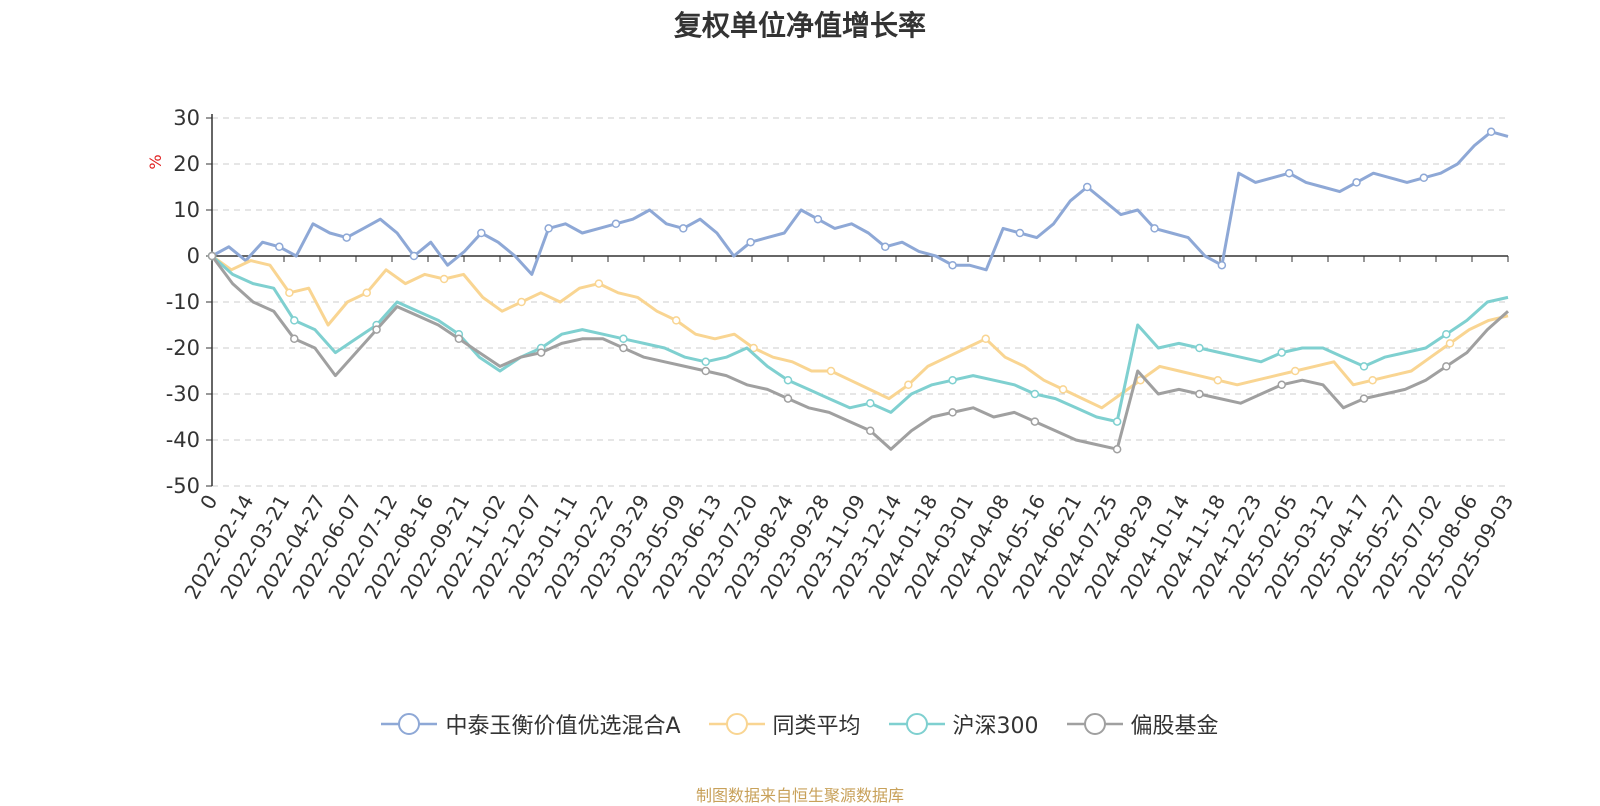 The width and height of the screenshot is (1600, 806). What do you see at coordinates (183, 486) in the screenshot?
I see `y-tick-label: -50` at bounding box center [183, 486].